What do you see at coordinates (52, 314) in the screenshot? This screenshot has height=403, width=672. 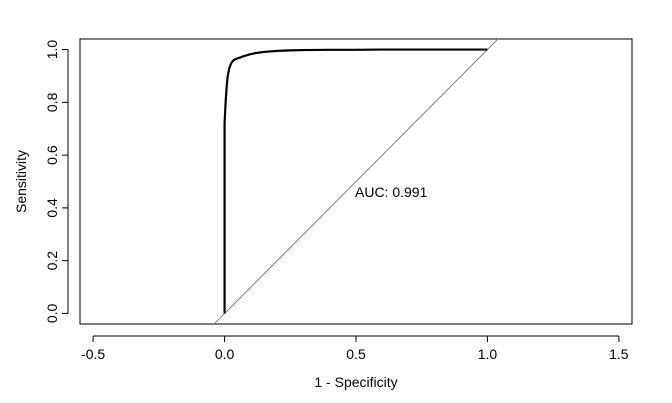 I see `y-tick-label: 0.0` at bounding box center [52, 314].